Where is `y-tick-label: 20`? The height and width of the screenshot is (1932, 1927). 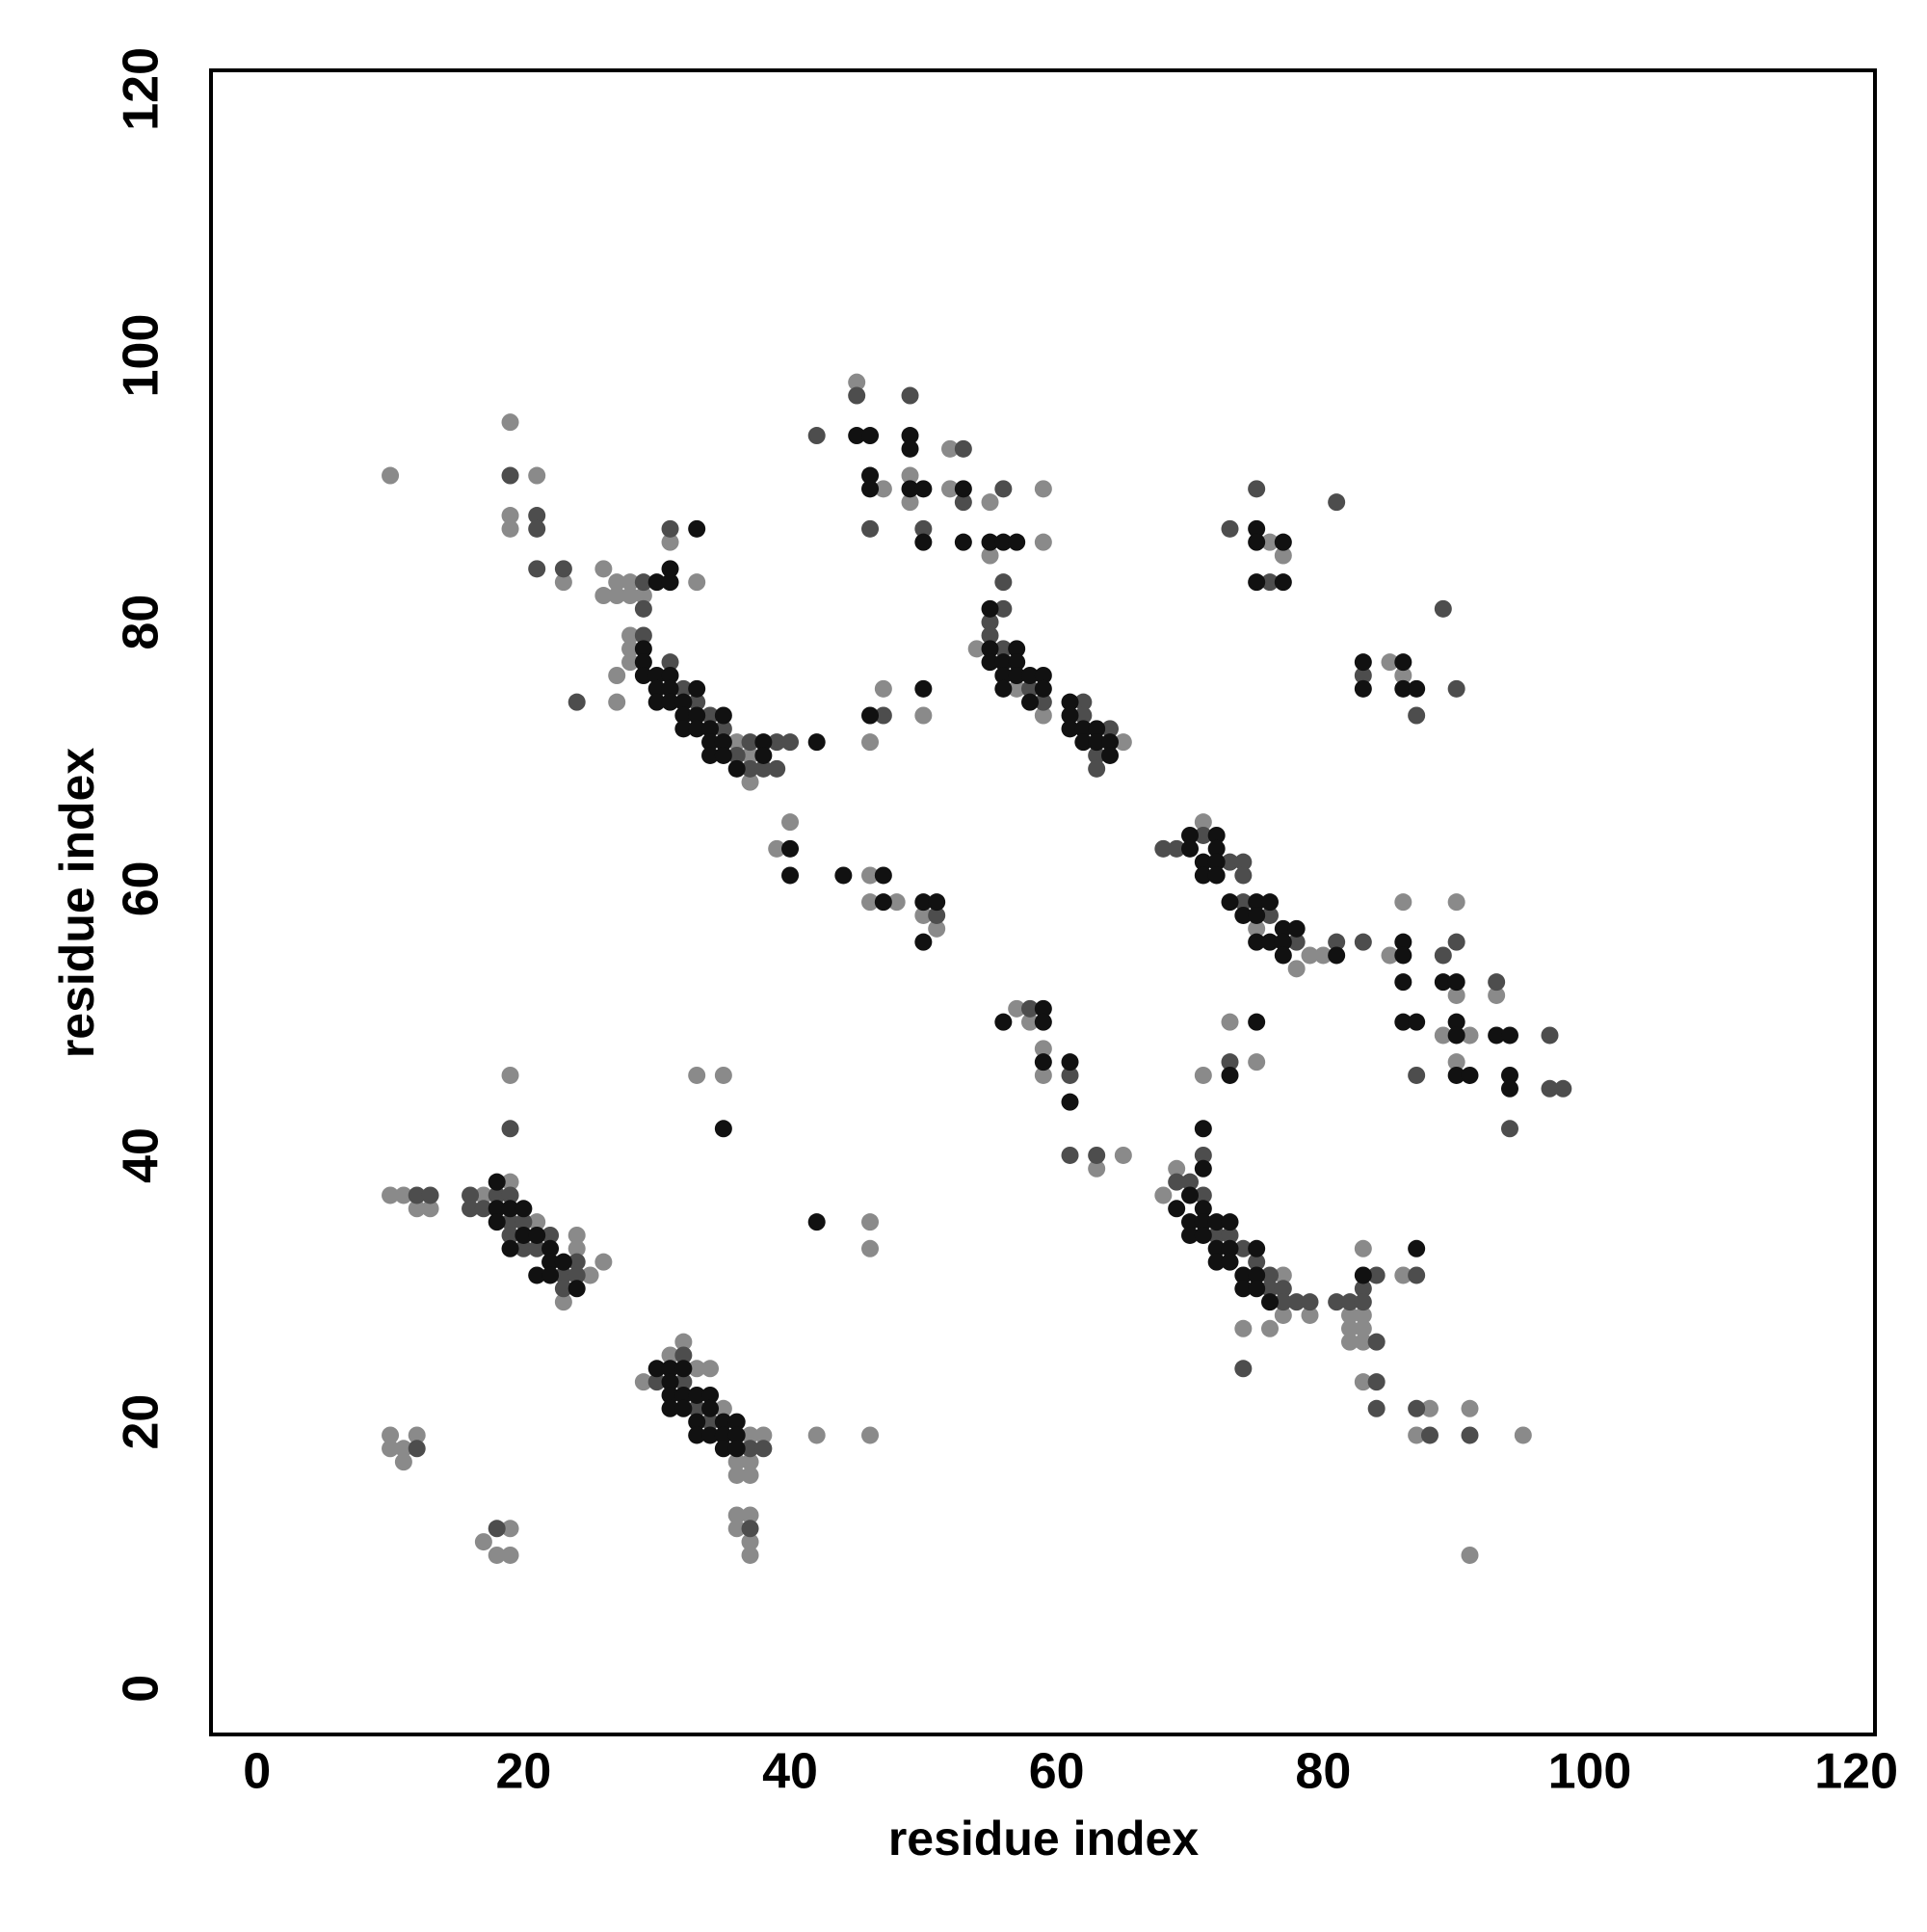 y-tick-label: 20 is located at coordinates (142, 1422).